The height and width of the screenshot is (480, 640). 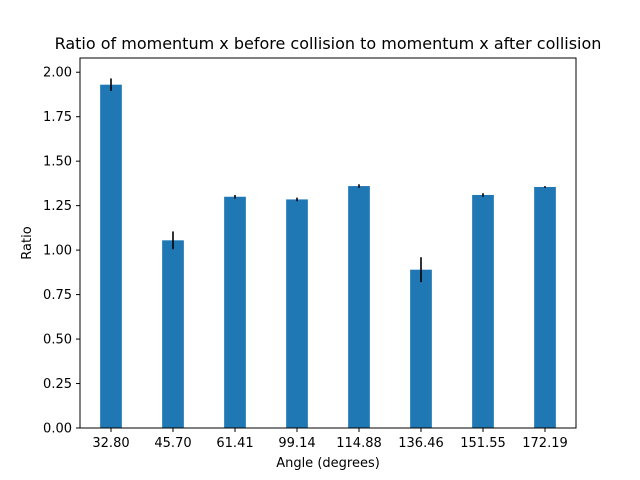 I want to click on y-tick-label: 0.00, so click(x=57, y=429).